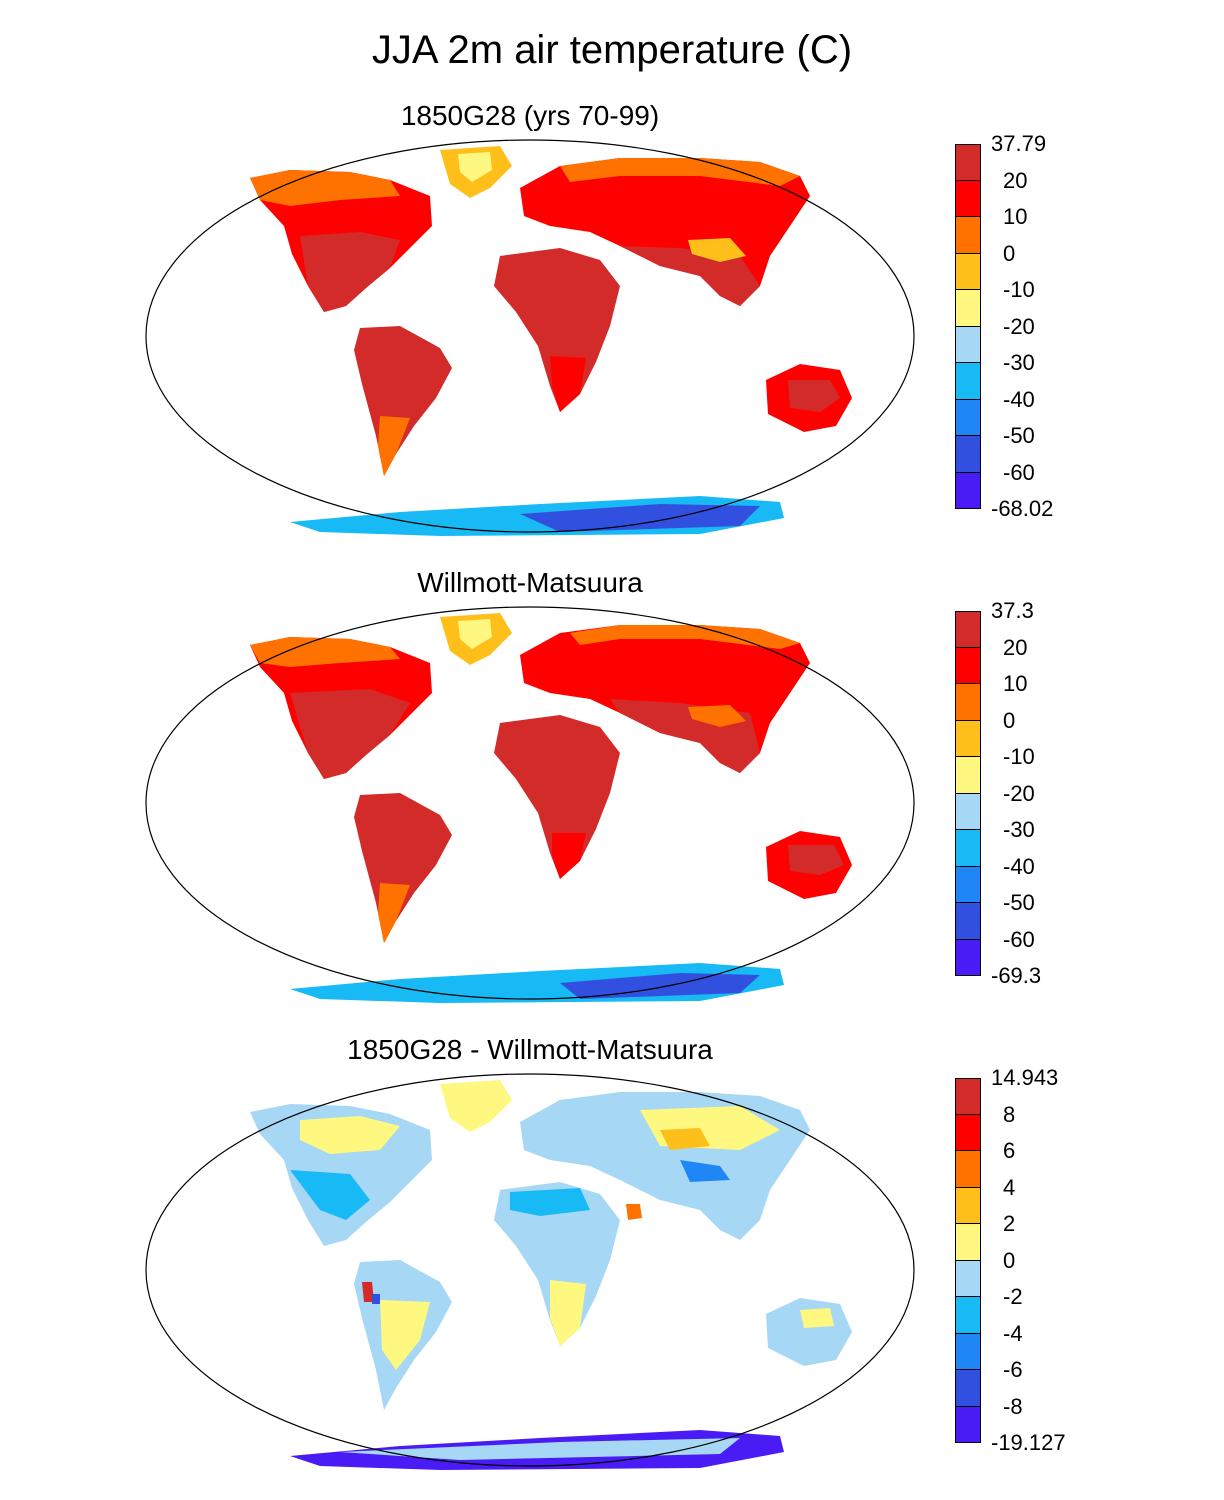 Image resolution: width=1224 pixels, height=1500 pixels. What do you see at coordinates (705, 1171) in the screenshot?
I see `asia-cold` at bounding box center [705, 1171].